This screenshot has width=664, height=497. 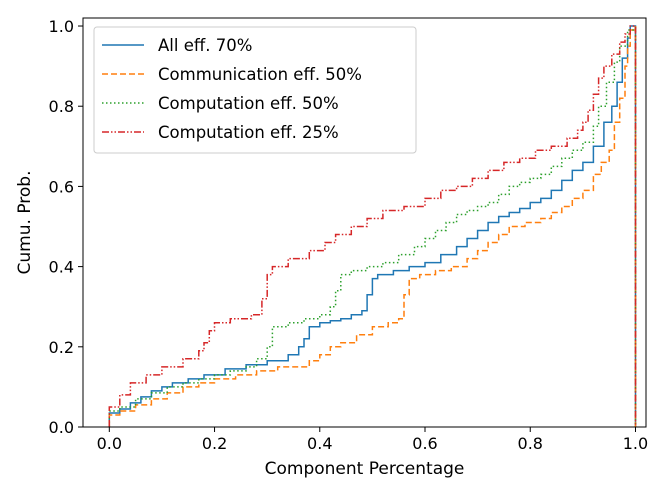 What do you see at coordinates (61, 106) in the screenshot?
I see `y-tick-label: 0.8` at bounding box center [61, 106].